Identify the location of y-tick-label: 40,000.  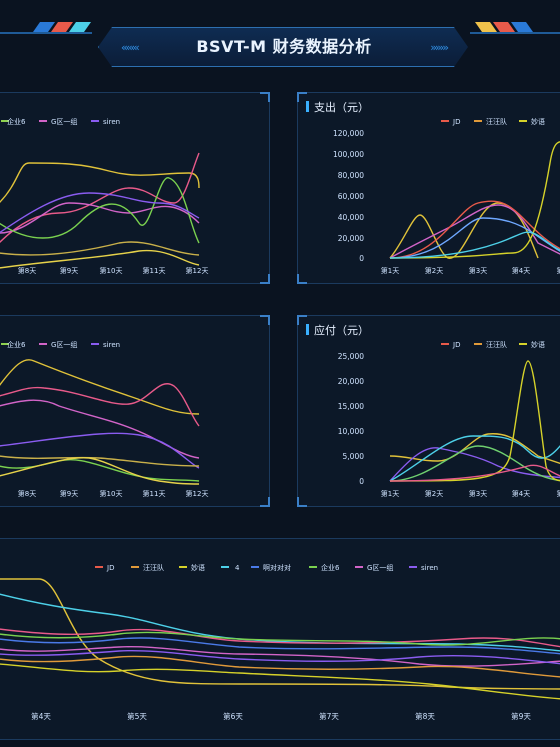
(351, 217).